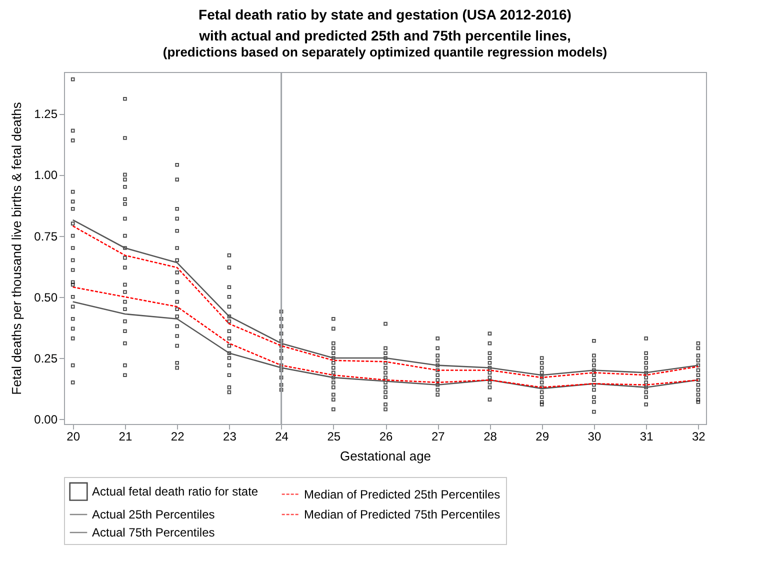 The height and width of the screenshot is (577, 765). Describe the element at coordinates (647, 437) in the screenshot. I see `x-tick-label: 31` at that location.